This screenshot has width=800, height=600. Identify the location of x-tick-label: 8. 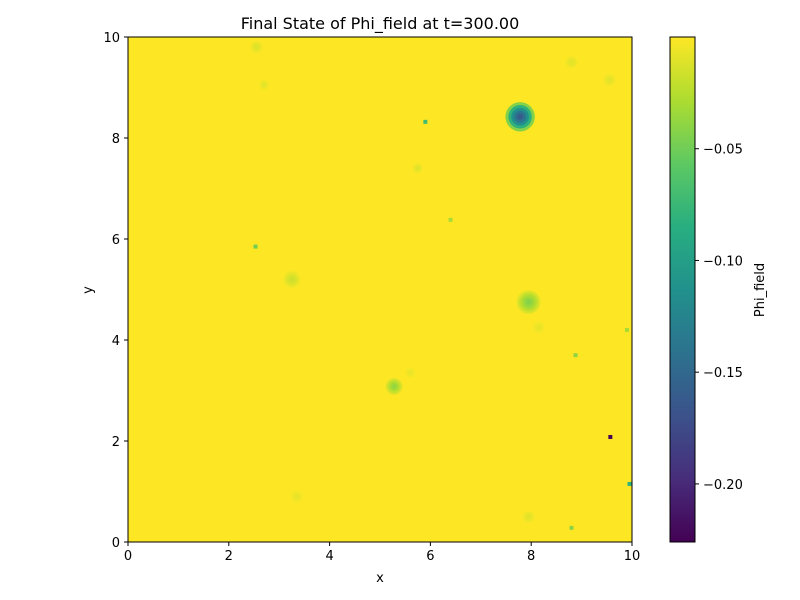
(531, 556).